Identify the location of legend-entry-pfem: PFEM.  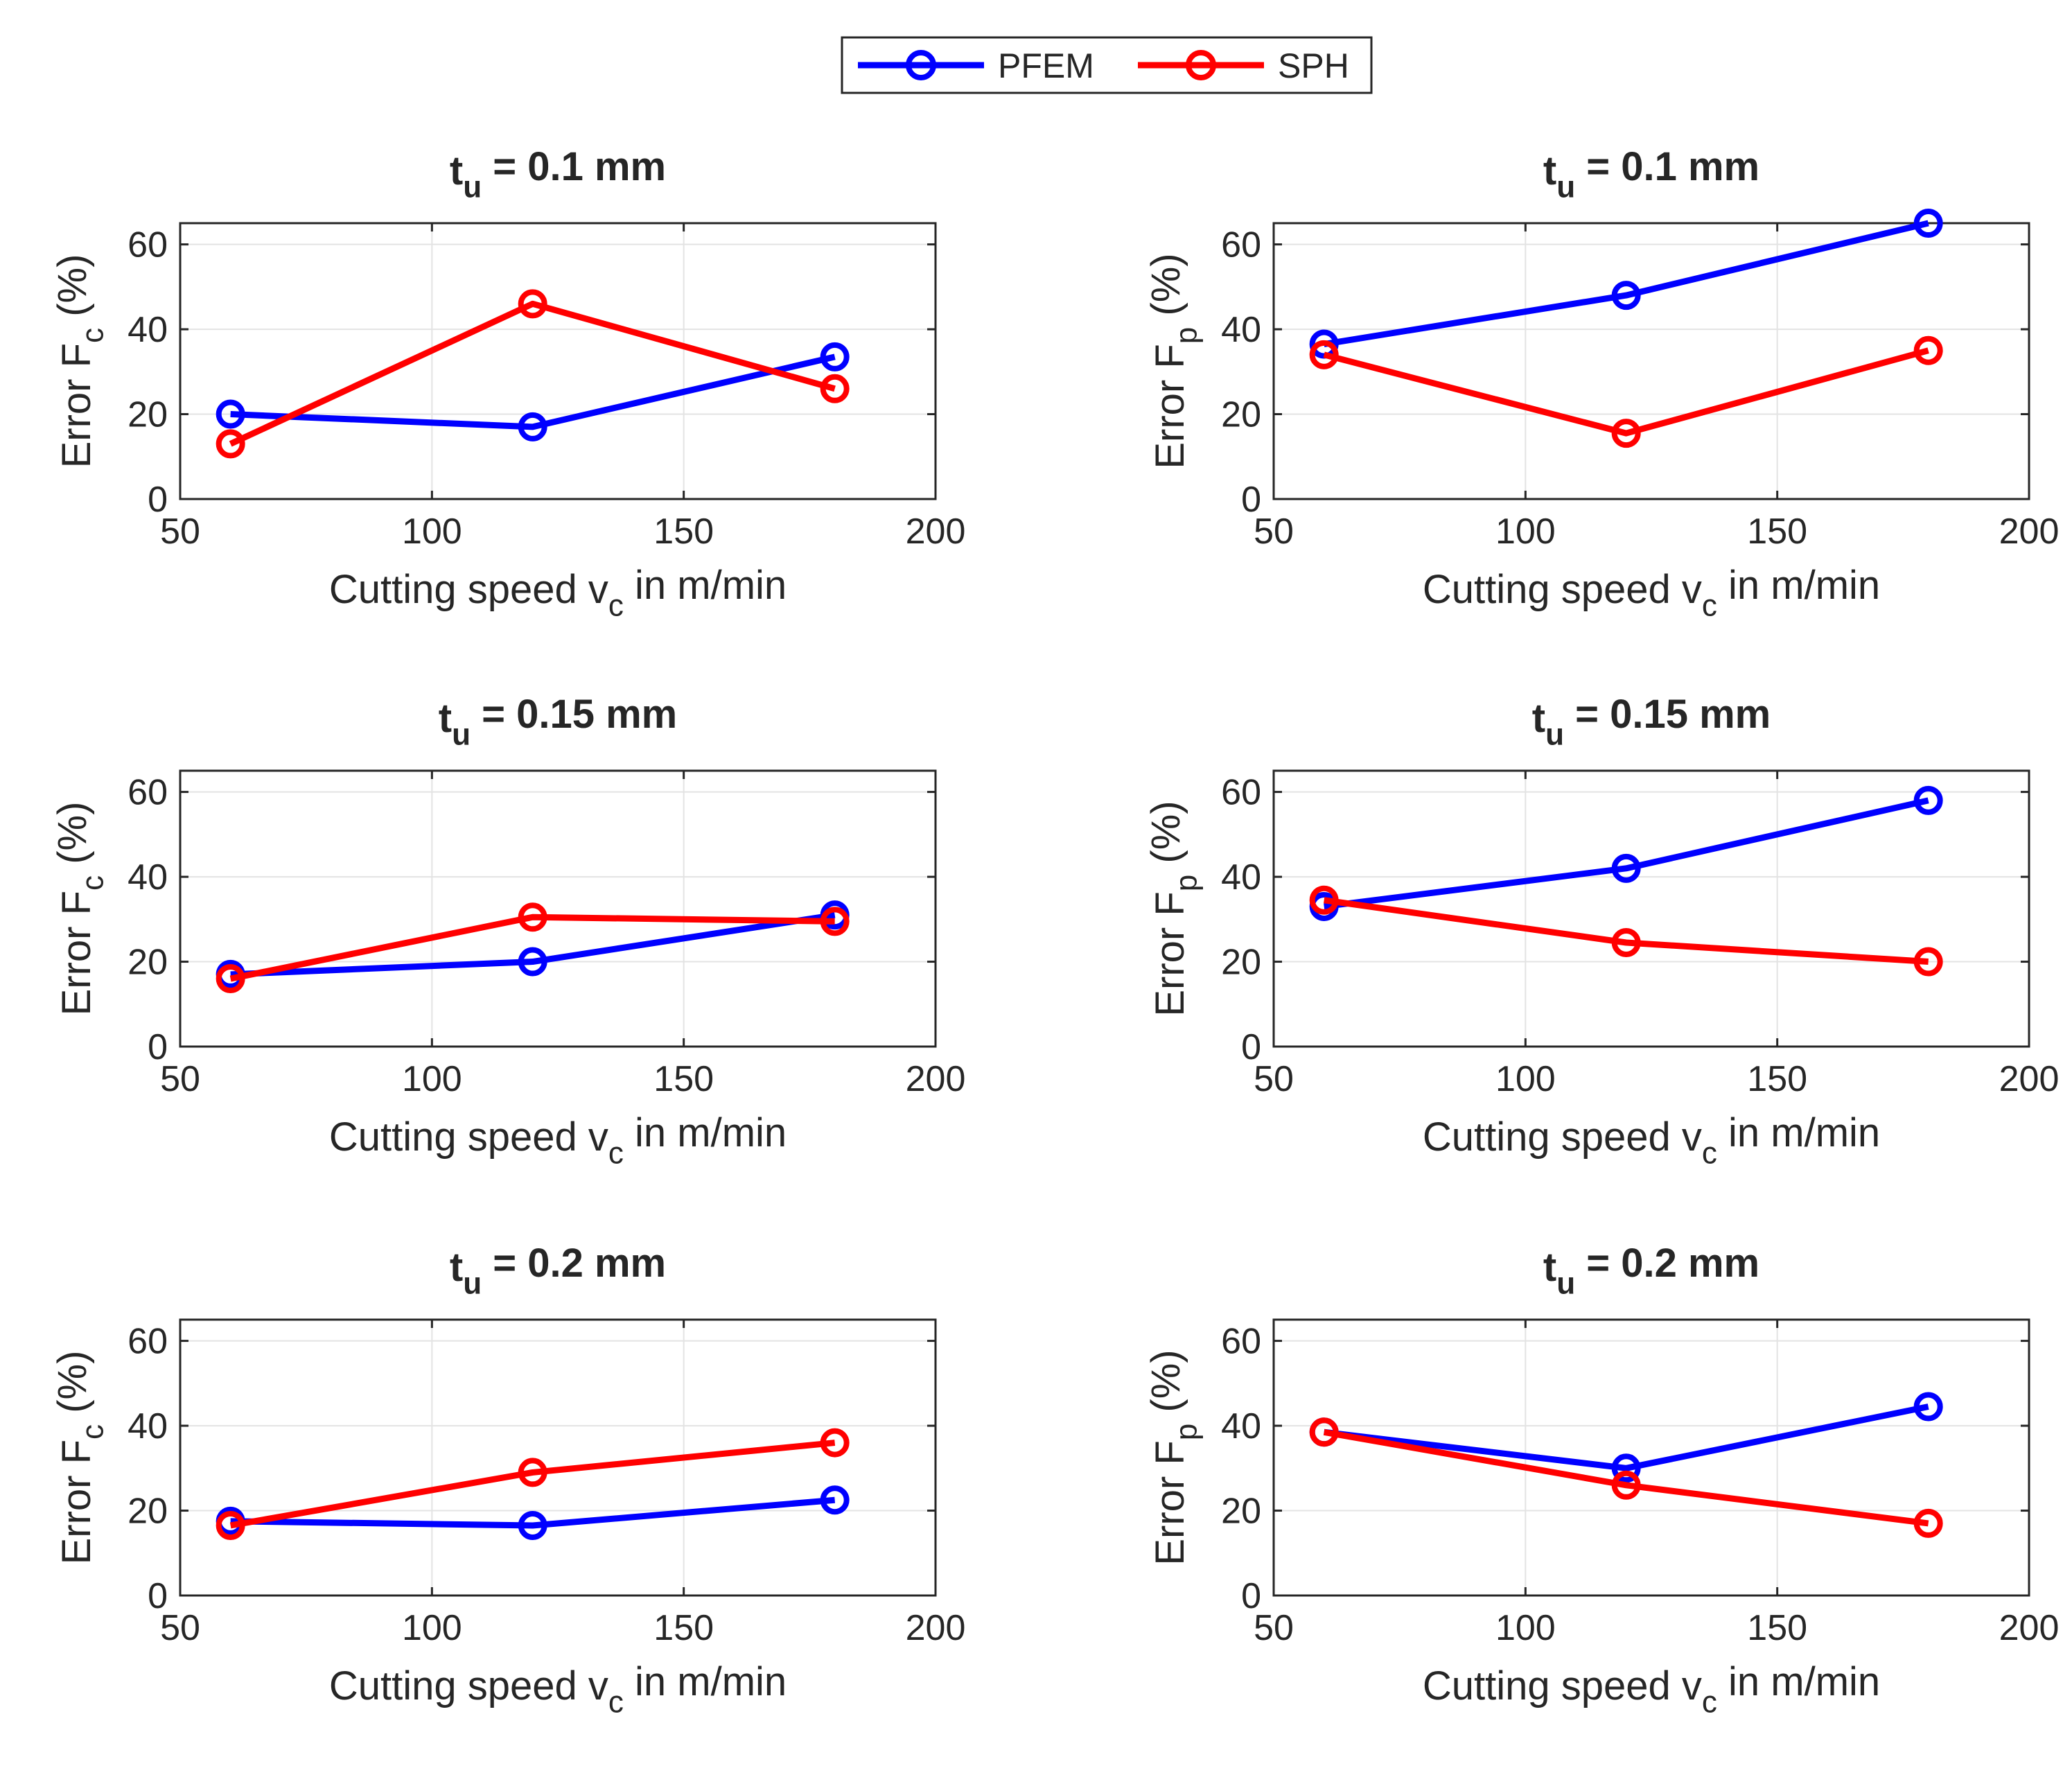
(976, 65).